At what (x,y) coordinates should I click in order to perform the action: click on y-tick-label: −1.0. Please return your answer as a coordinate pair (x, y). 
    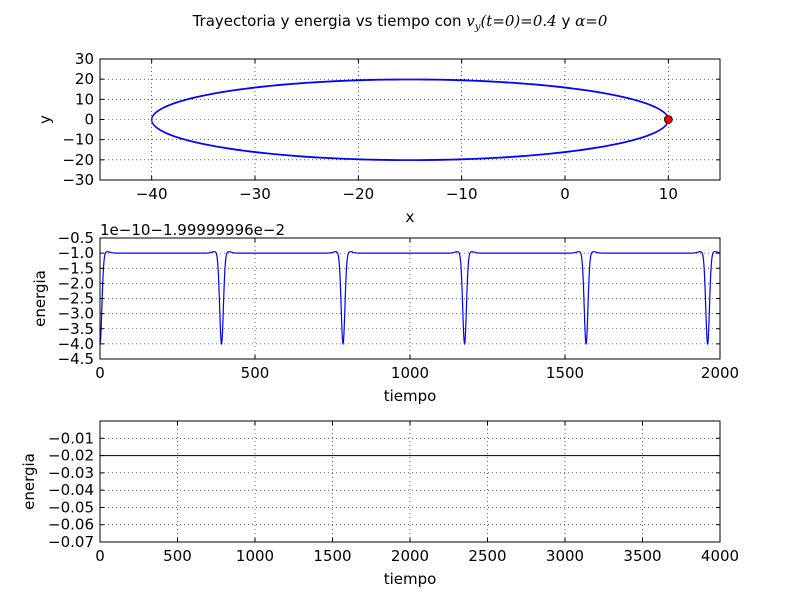
    Looking at the image, I should click on (76, 253).